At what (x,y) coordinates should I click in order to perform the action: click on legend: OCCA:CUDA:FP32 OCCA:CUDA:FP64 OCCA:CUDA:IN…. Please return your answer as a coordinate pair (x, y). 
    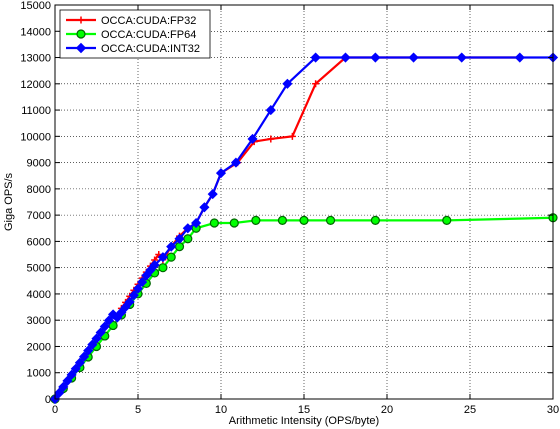
    Looking at the image, I should click on (135, 34).